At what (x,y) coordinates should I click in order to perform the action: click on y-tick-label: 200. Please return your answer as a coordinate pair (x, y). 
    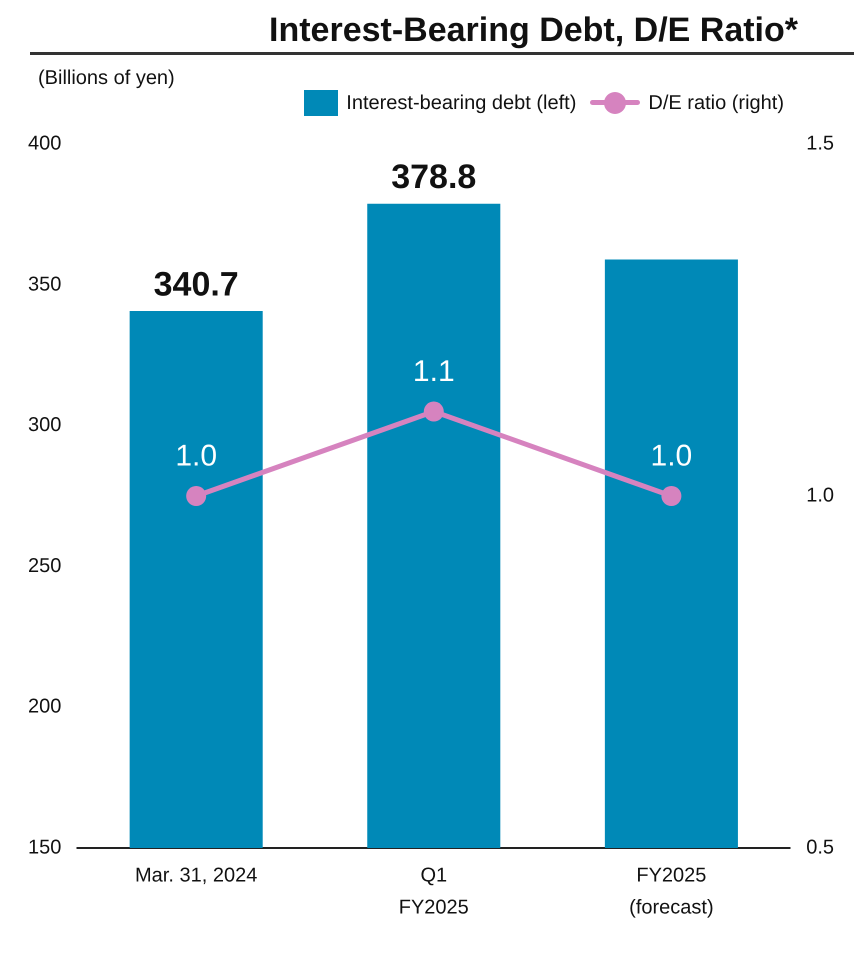
    Looking at the image, I should click on (45, 707).